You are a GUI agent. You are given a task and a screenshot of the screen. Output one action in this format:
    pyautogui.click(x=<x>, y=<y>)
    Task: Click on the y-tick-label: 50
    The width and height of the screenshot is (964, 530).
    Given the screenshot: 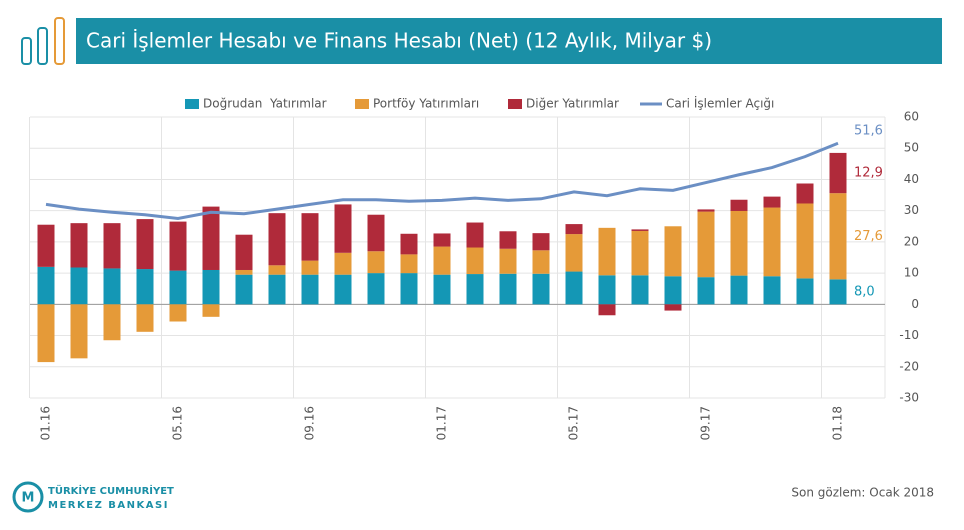 What is the action you would take?
    pyautogui.click(x=911, y=148)
    